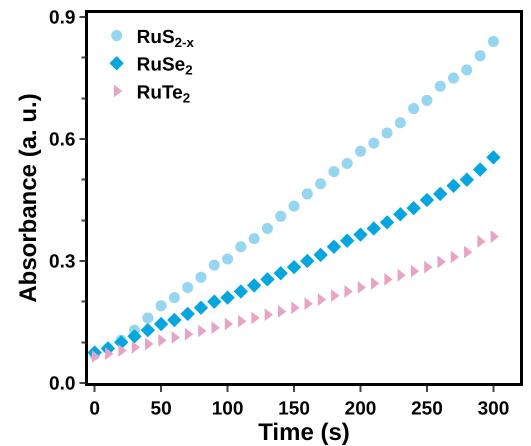  Describe the element at coordinates (163, 94) in the screenshot. I see `legend-label: RuTe$_{2}$` at that location.